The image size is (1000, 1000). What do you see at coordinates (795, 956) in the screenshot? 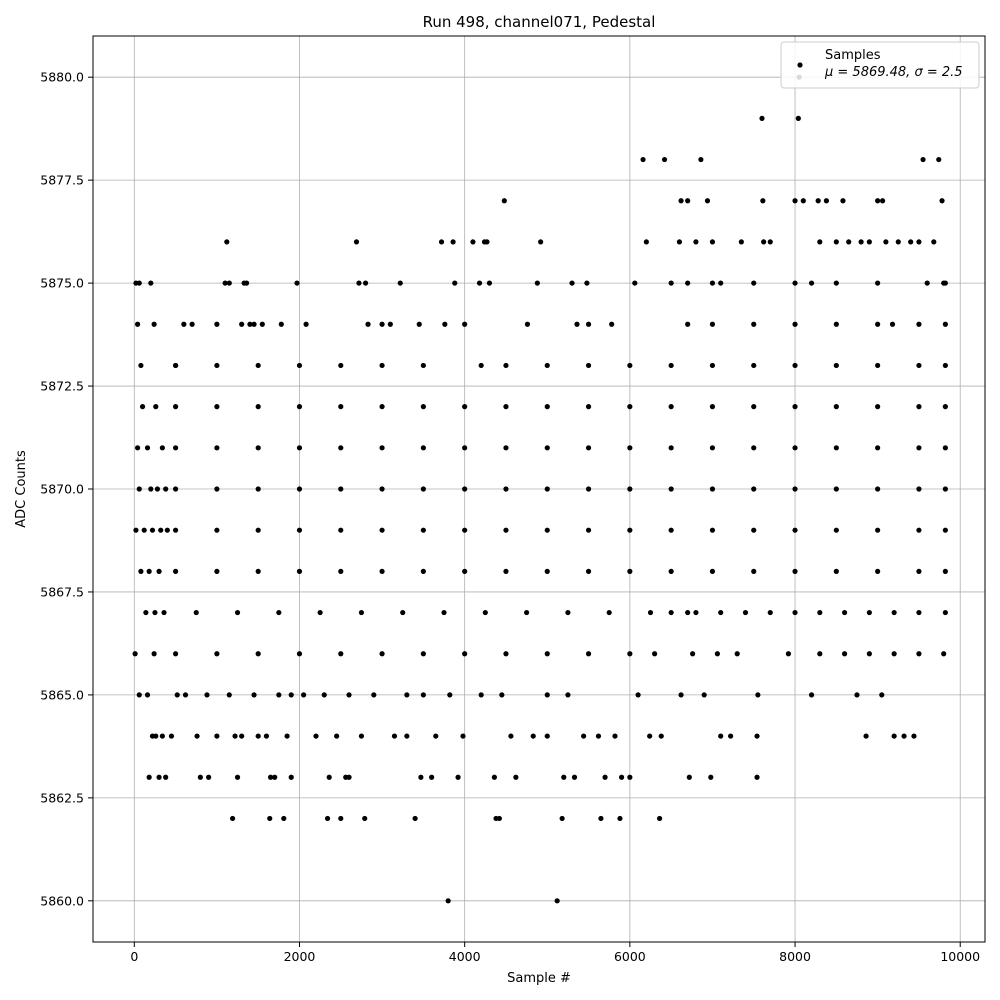
I see `x-tick-label: 8000` at bounding box center [795, 956].